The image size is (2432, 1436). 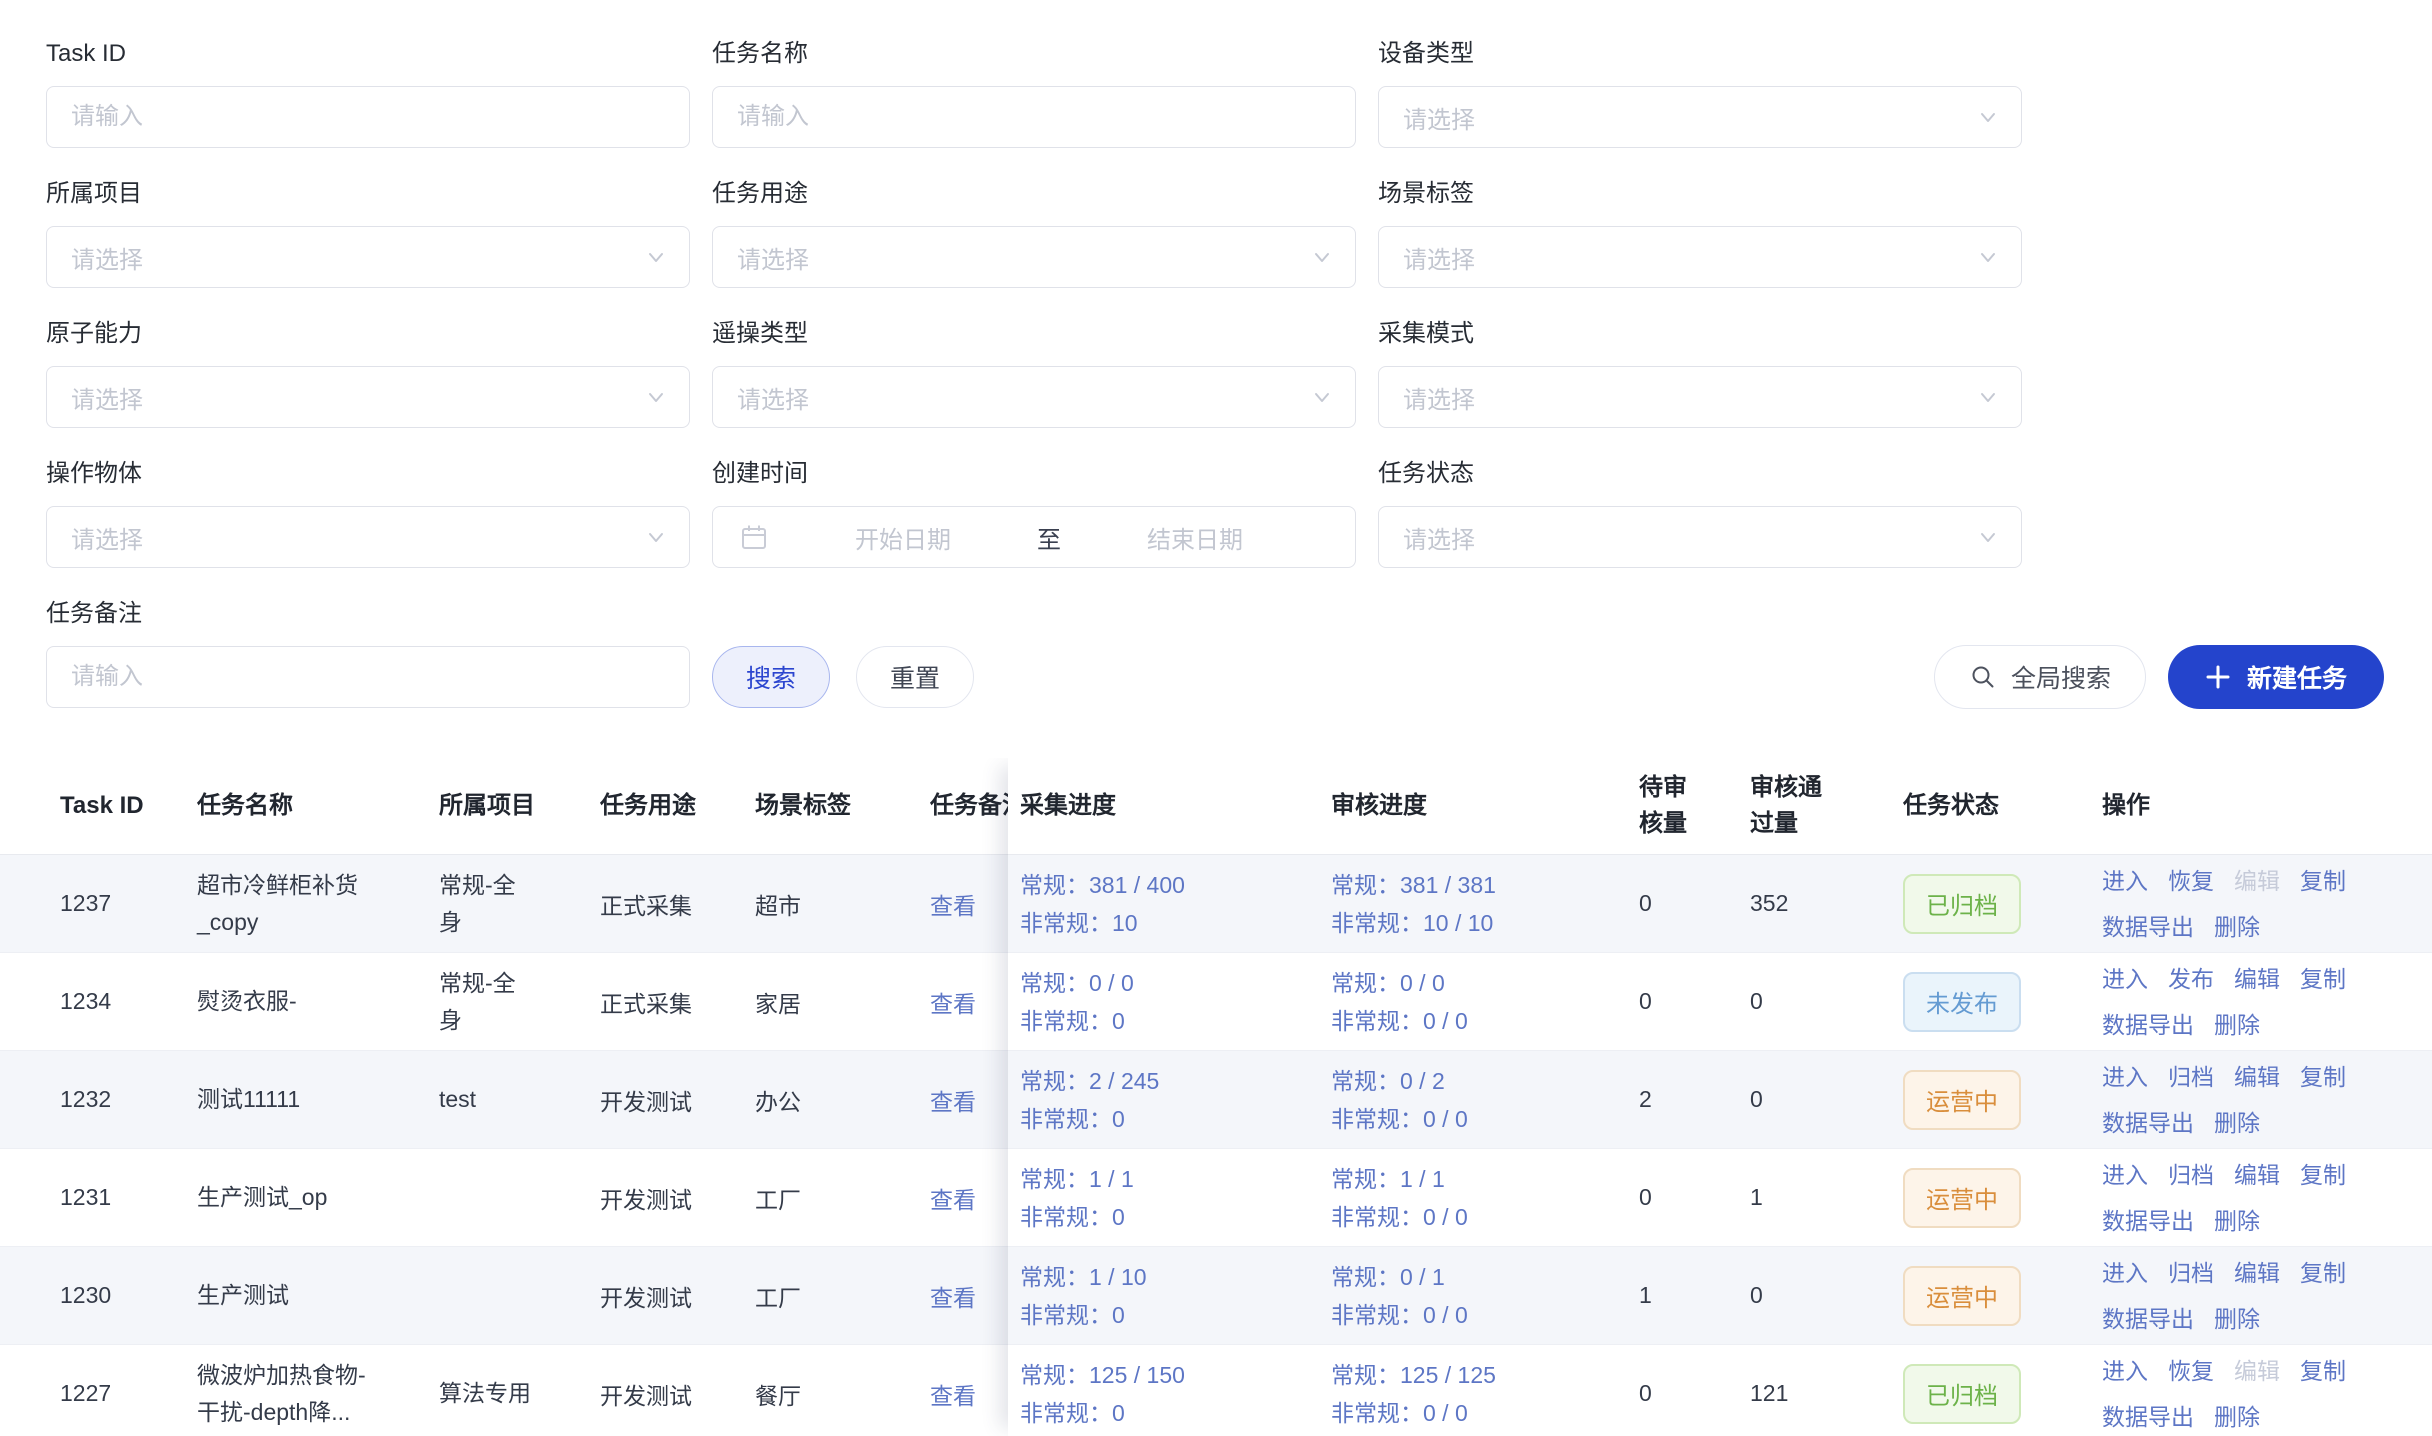 What do you see at coordinates (1034, 257) in the screenshot?
I see `purpose-select: 请选择` at bounding box center [1034, 257].